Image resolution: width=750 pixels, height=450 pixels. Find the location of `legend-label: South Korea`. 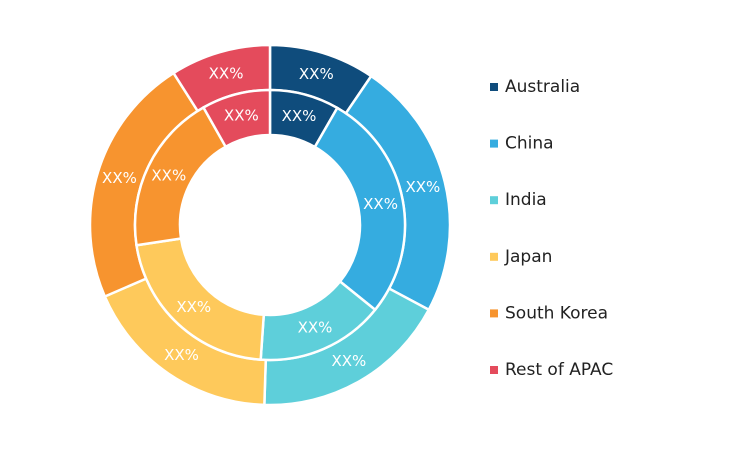

legend-label: South Korea is located at coordinates (556, 313).